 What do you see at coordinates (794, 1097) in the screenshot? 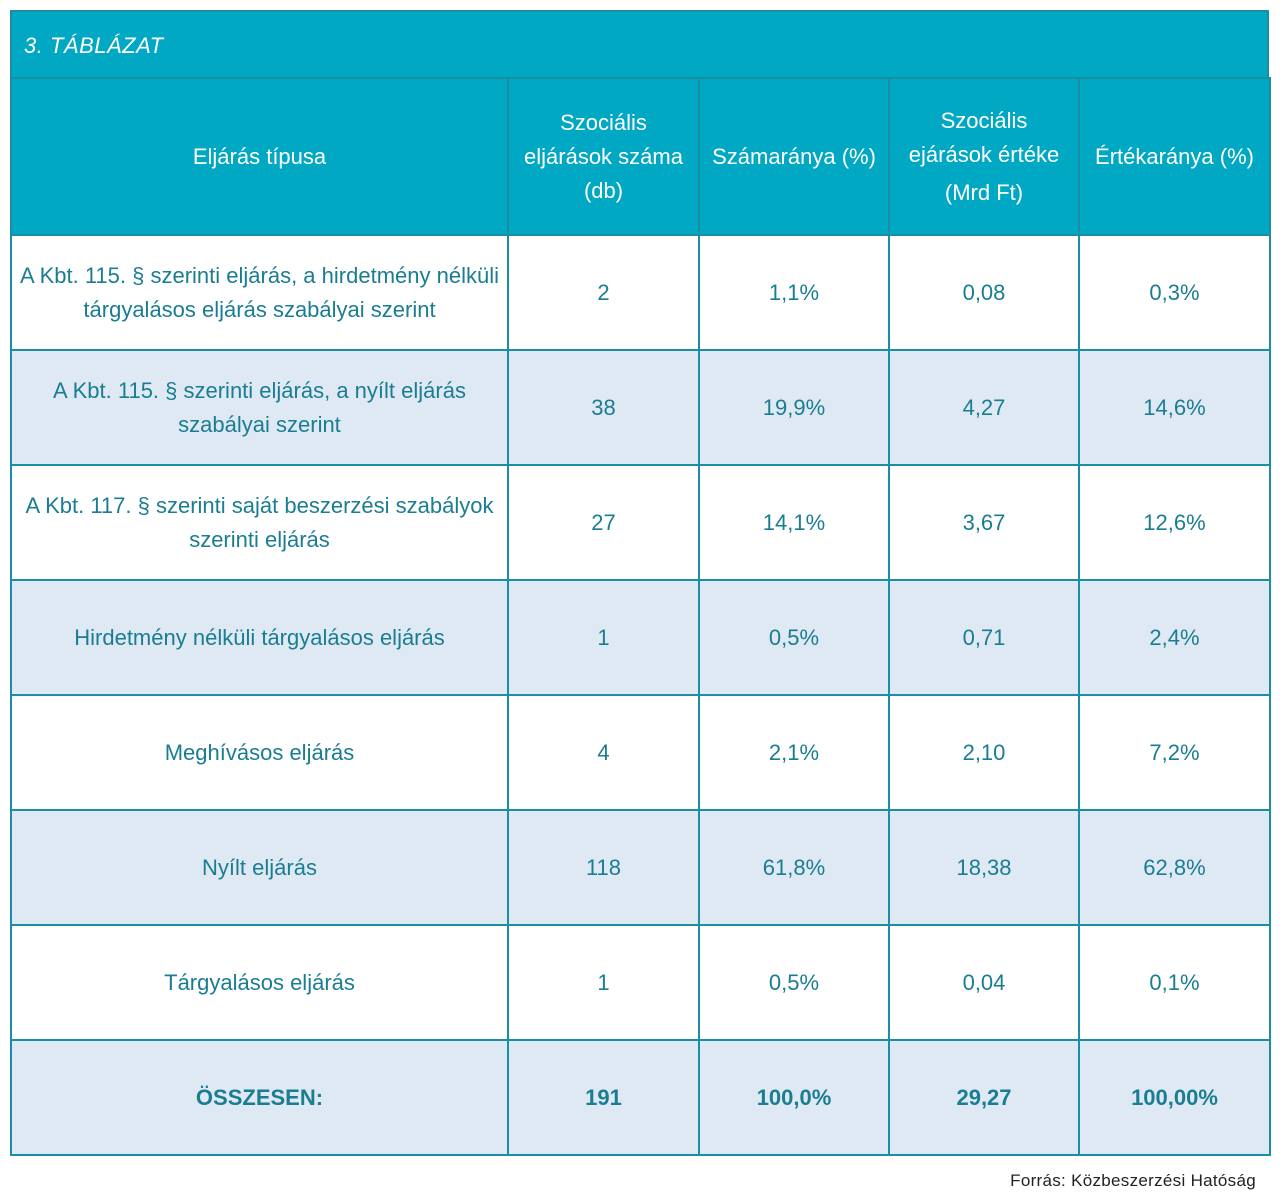
I see `total-count-share: 100,0%` at bounding box center [794, 1097].